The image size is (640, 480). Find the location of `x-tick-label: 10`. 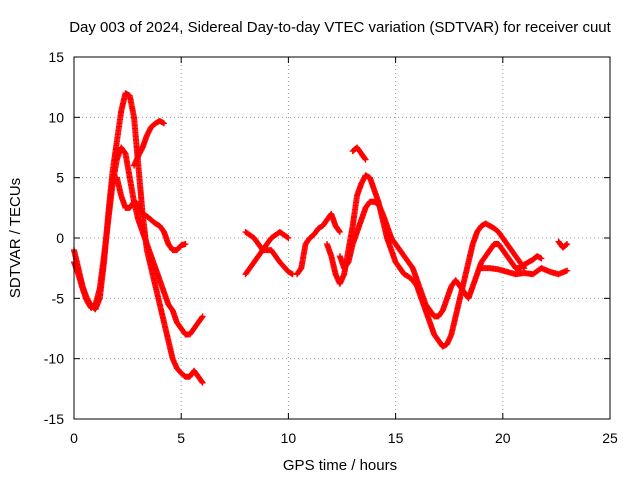

x-tick-label: 10 is located at coordinates (289, 438).